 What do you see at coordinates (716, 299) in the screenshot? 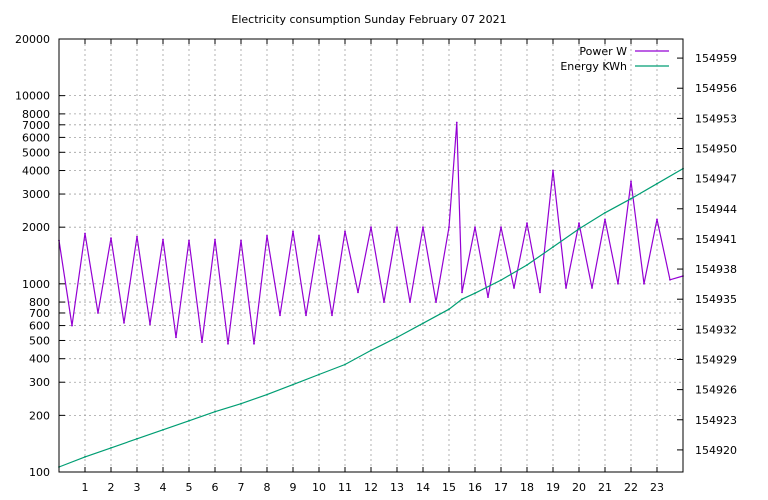
I see `y2-tick-label: 154935` at bounding box center [716, 299].